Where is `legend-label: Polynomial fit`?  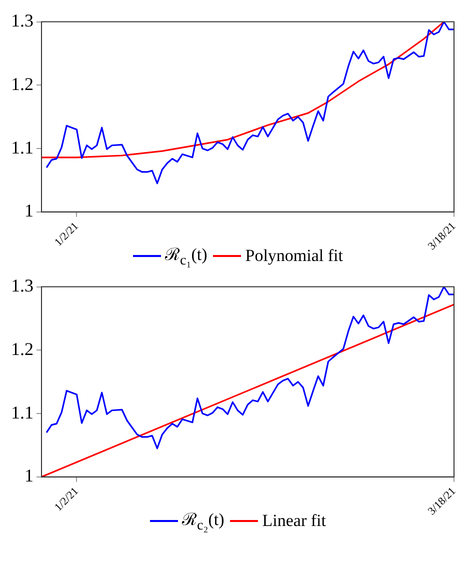 legend-label: Polynomial fit is located at coordinates (294, 256).